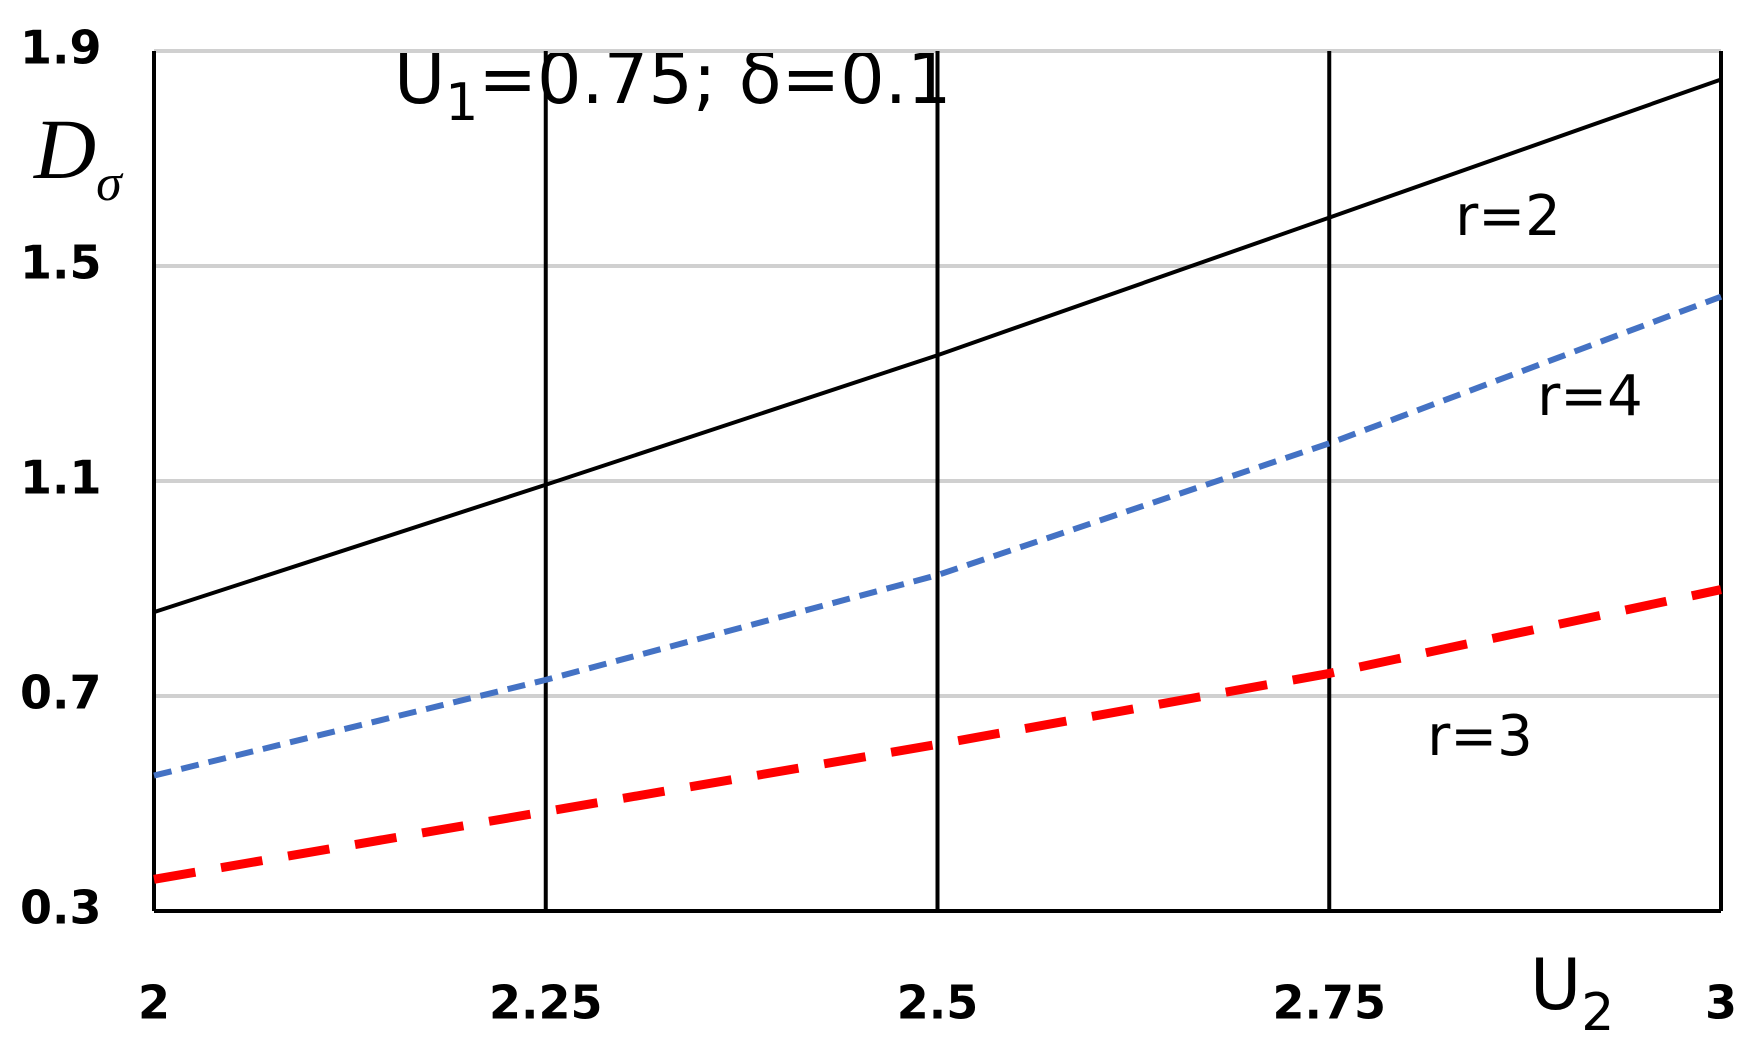 This screenshot has width=1758, height=1053. What do you see at coordinates (1508, 216) in the screenshot?
I see `series-label: r=2` at bounding box center [1508, 216].